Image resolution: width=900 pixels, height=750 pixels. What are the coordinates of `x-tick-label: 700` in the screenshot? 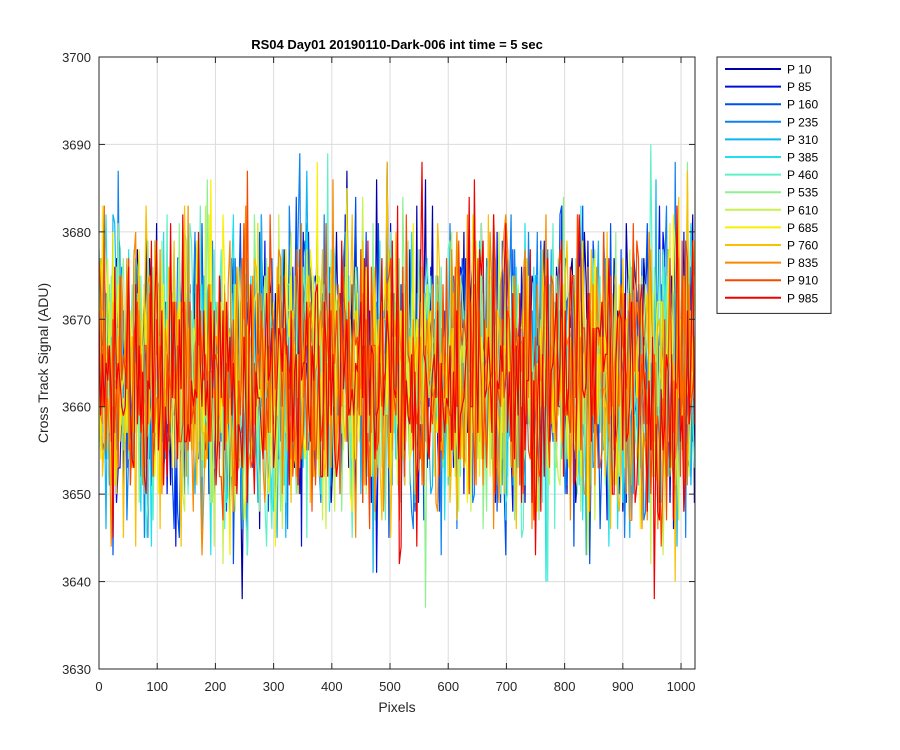 It's located at (507, 686).